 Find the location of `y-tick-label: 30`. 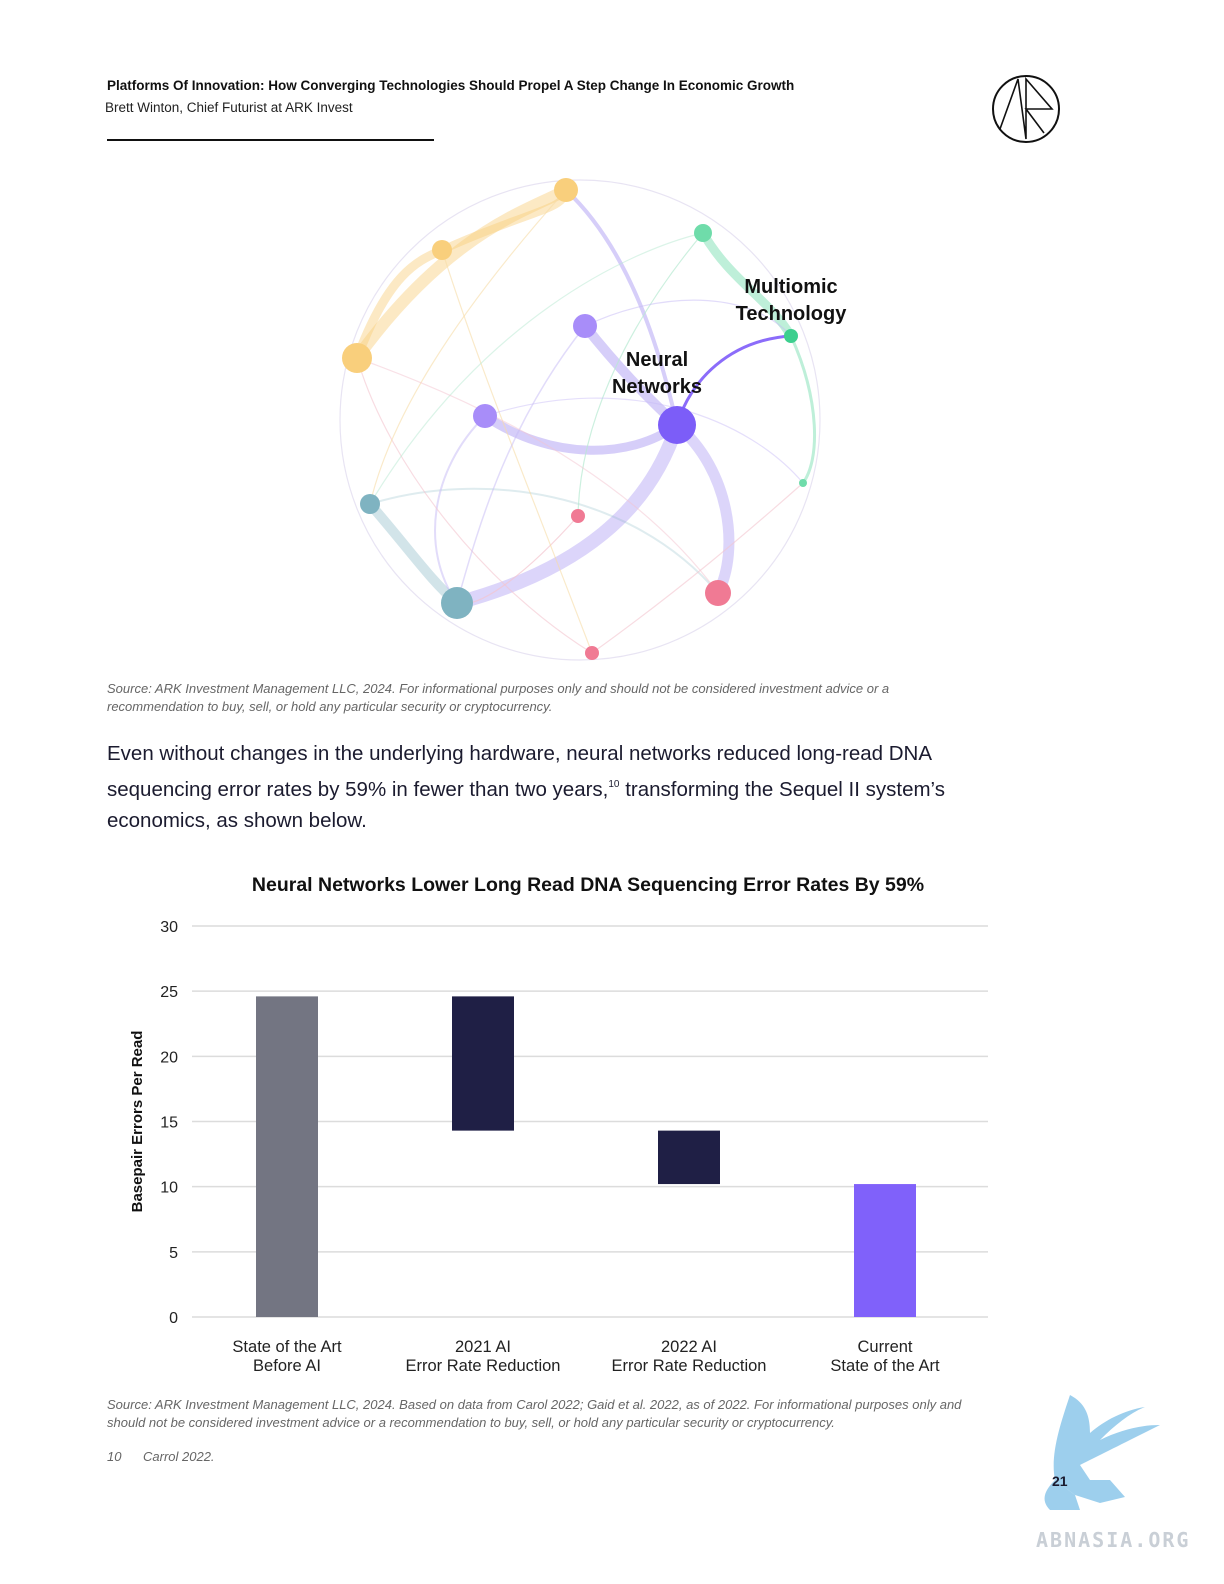

y-tick-label: 30 is located at coordinates (169, 927).